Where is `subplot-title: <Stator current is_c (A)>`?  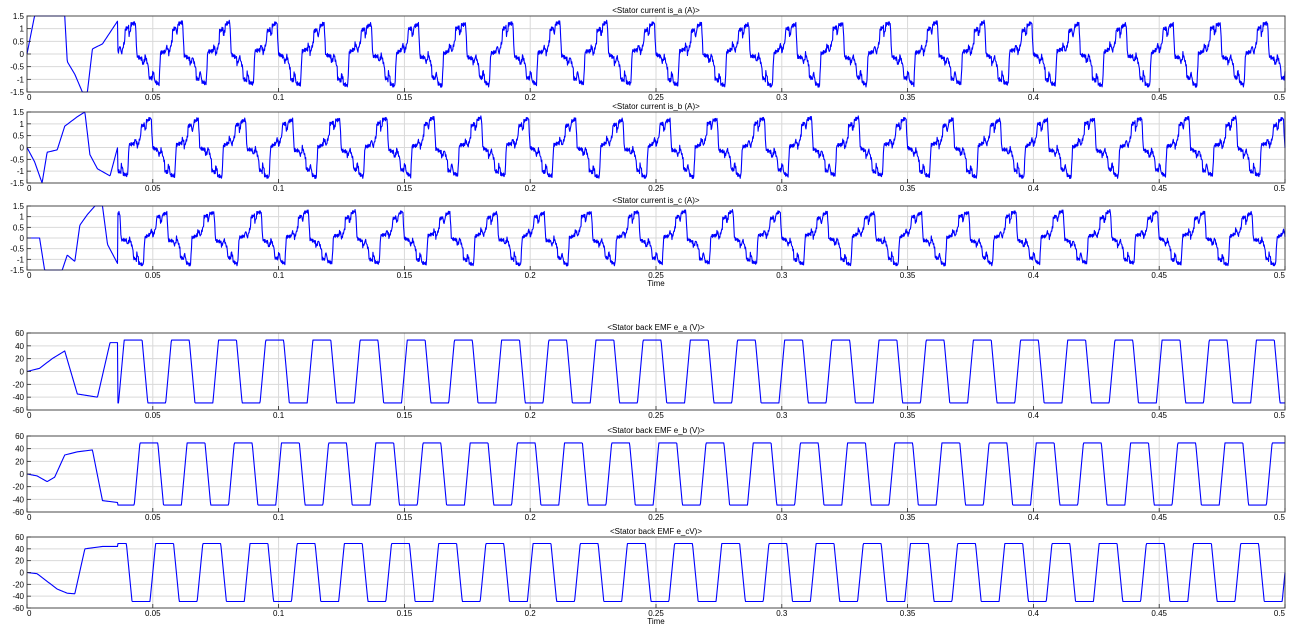
subplot-title: <Stator current is_c (A)> is located at coordinates (655, 200).